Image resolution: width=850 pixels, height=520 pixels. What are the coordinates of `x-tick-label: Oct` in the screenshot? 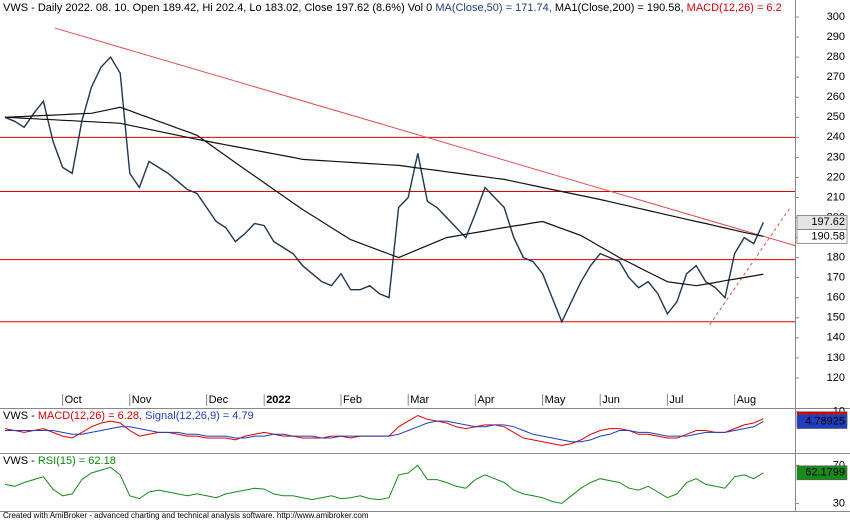 It's located at (73, 400).